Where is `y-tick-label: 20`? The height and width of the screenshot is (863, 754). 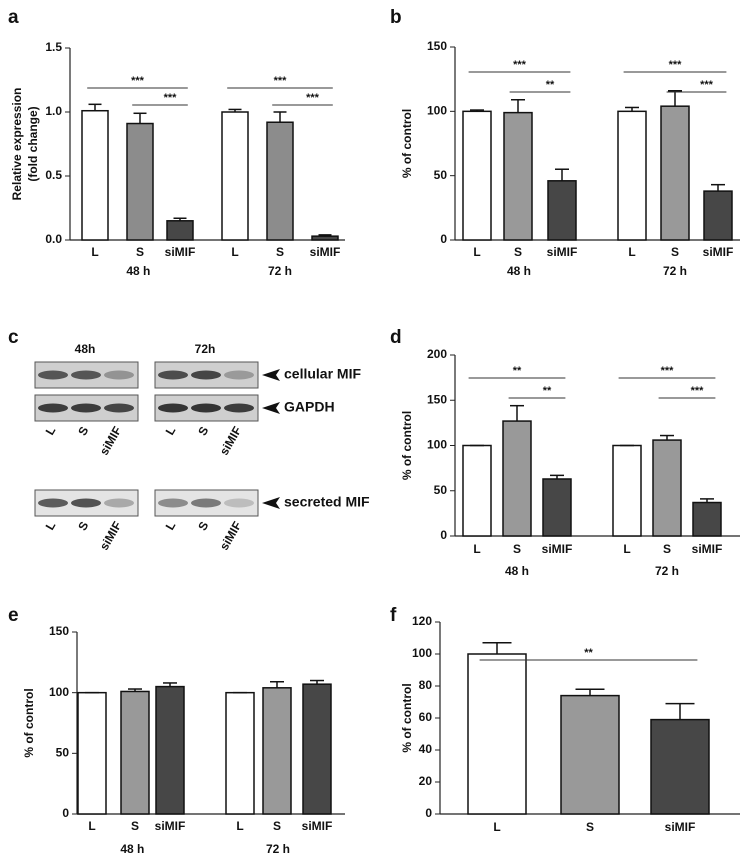 y-tick-label: 20 is located at coordinates (426, 781).